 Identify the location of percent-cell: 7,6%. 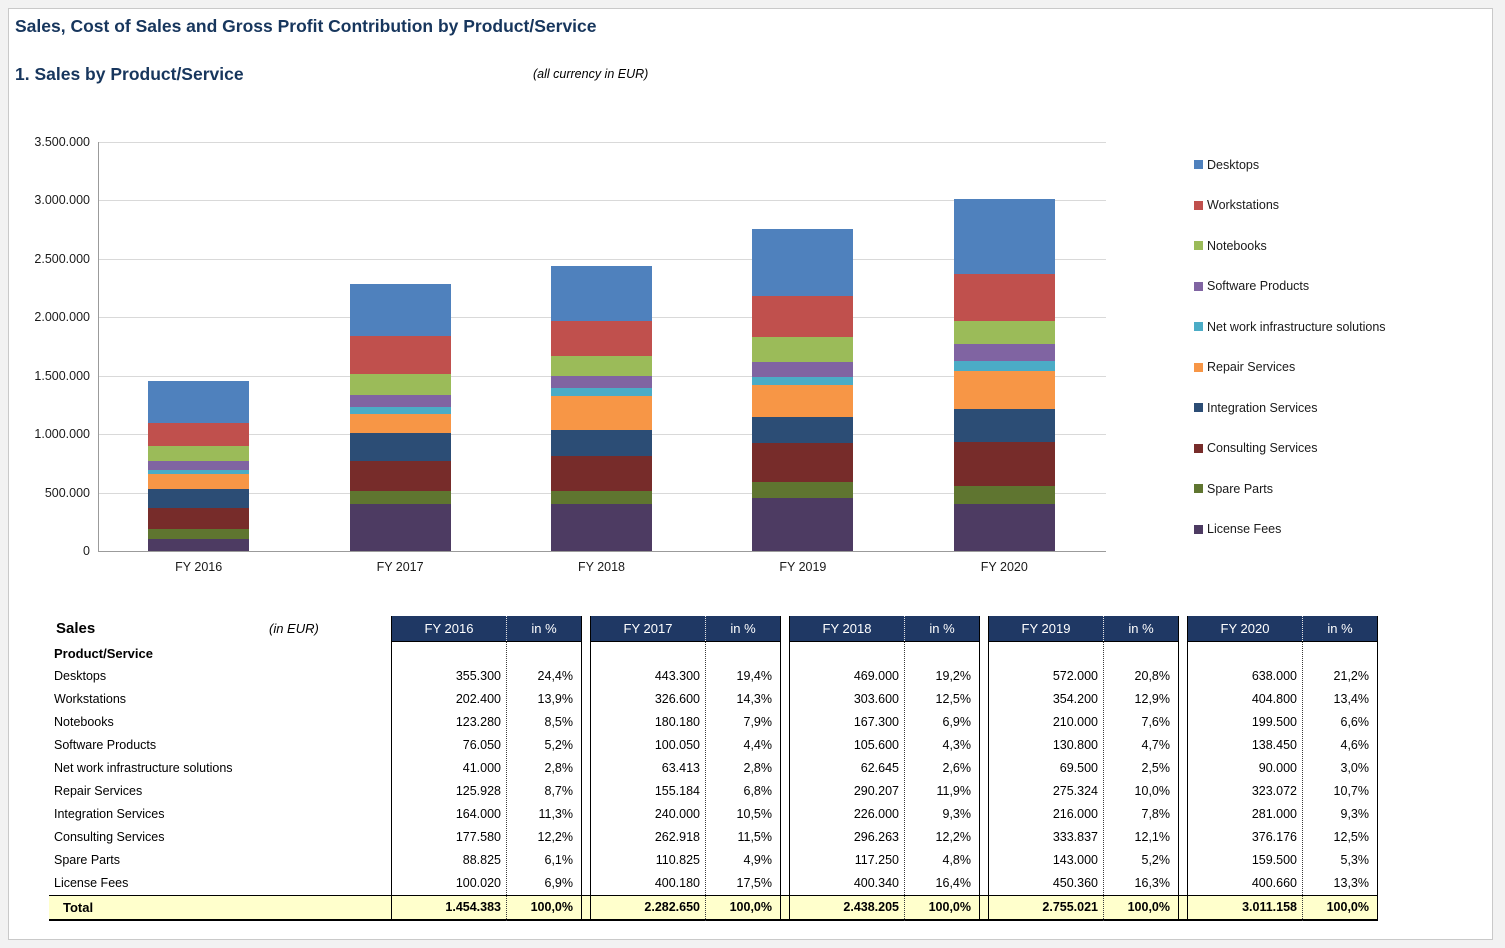
(1156, 722).